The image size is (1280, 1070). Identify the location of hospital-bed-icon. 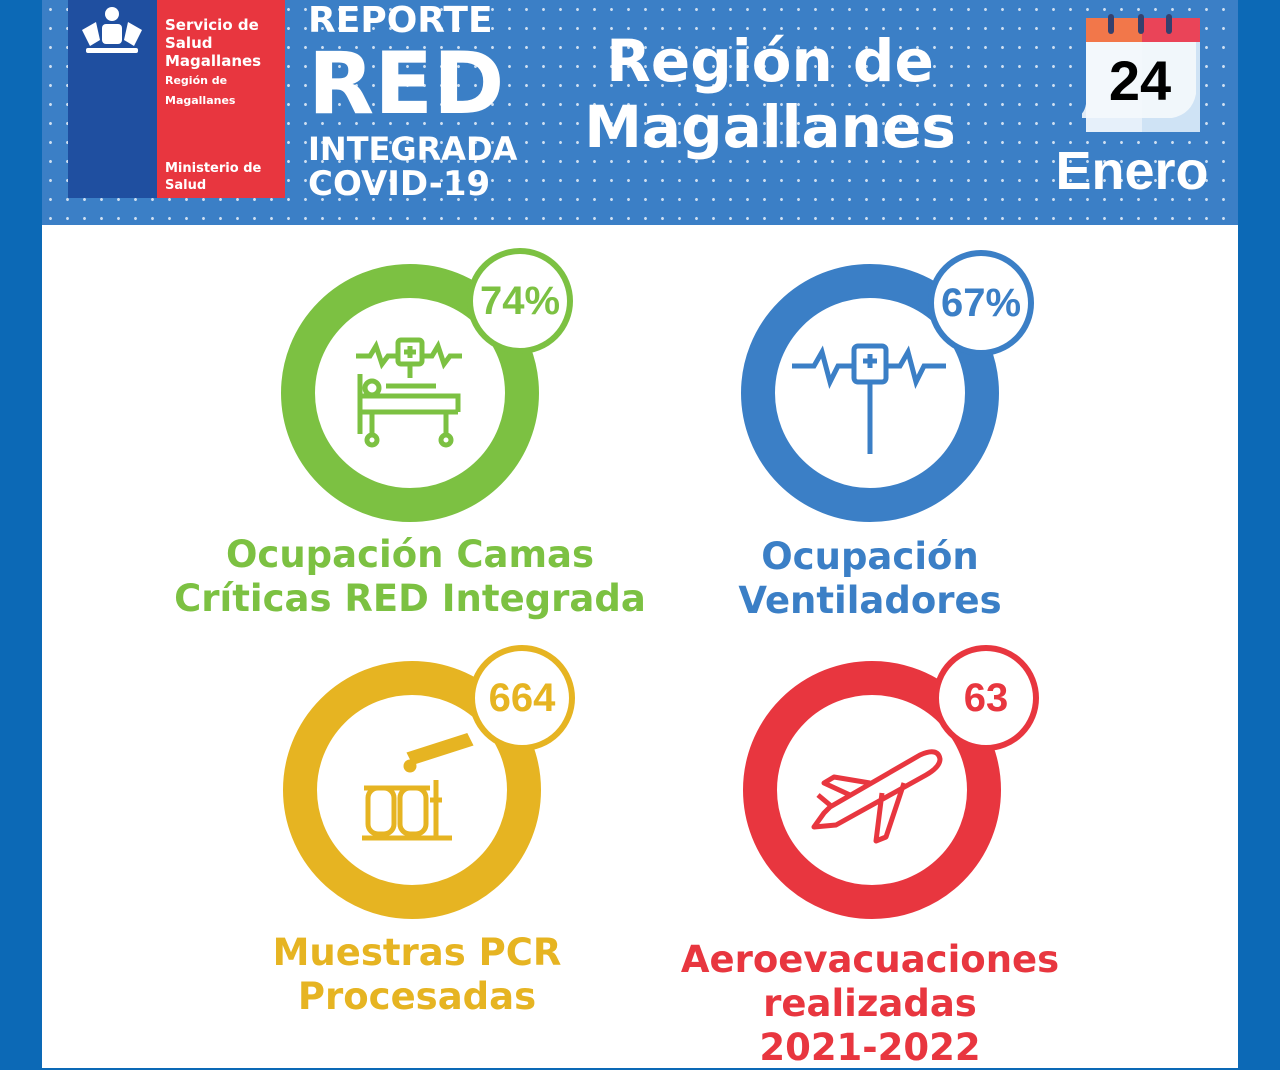
(409, 392).